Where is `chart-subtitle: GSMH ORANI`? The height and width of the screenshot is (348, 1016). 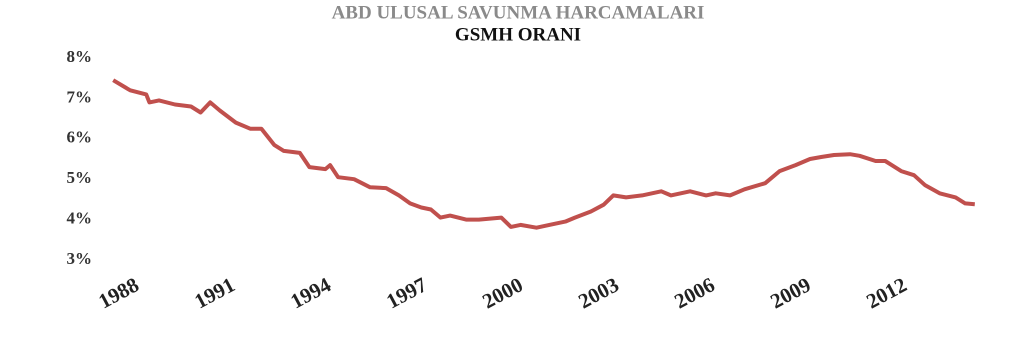
chart-subtitle: GSMH ORANI is located at coordinates (518, 34).